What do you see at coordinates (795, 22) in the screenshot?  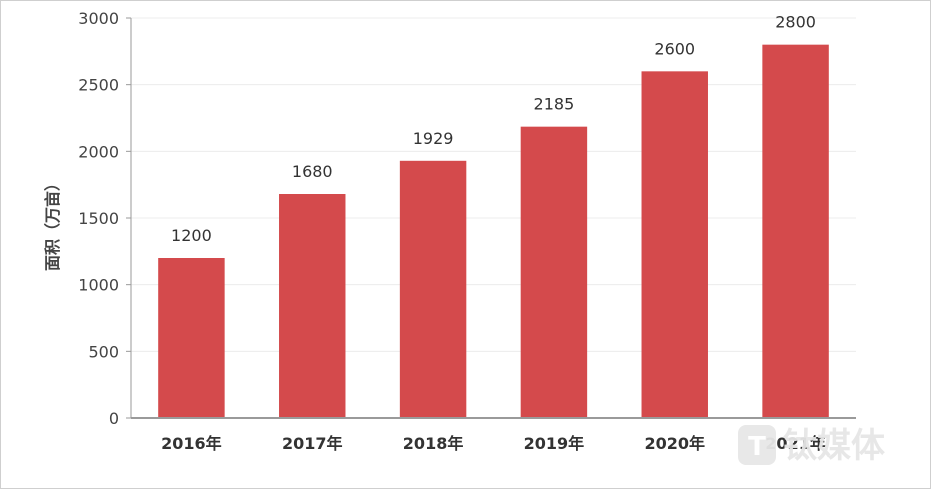 I see `data-label: 2800` at bounding box center [795, 22].